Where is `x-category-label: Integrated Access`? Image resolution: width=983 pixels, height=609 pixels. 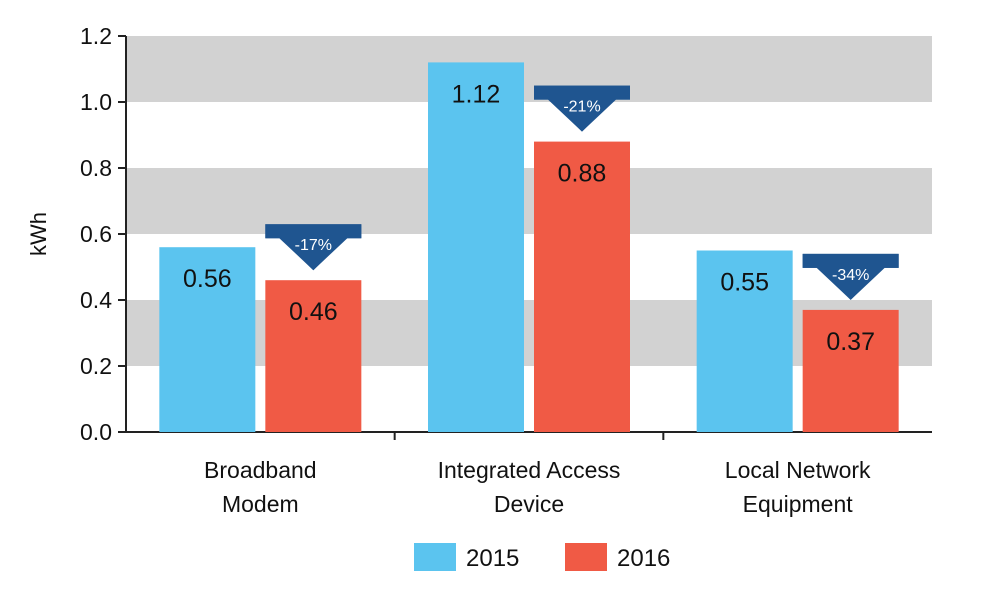
x-category-label: Integrated Access is located at coordinates (529, 470).